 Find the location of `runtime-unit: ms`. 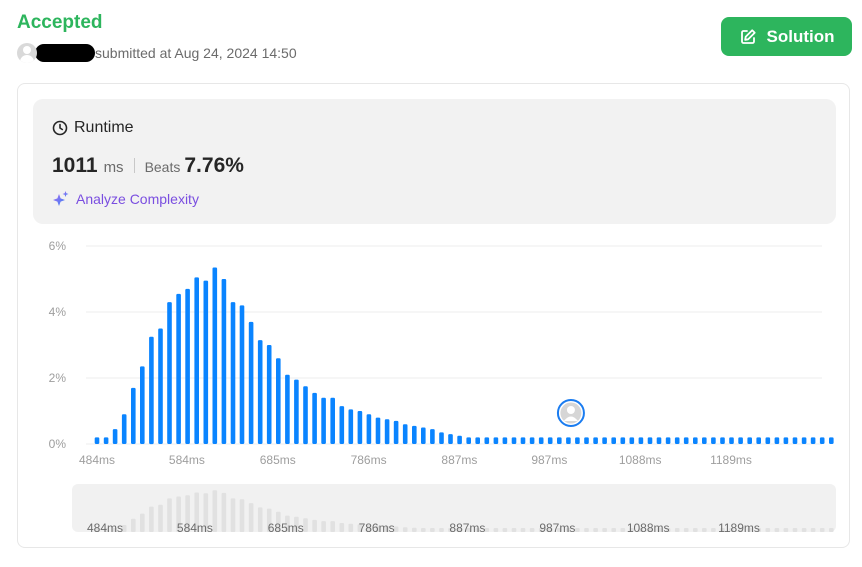

runtime-unit: ms is located at coordinates (113, 167).